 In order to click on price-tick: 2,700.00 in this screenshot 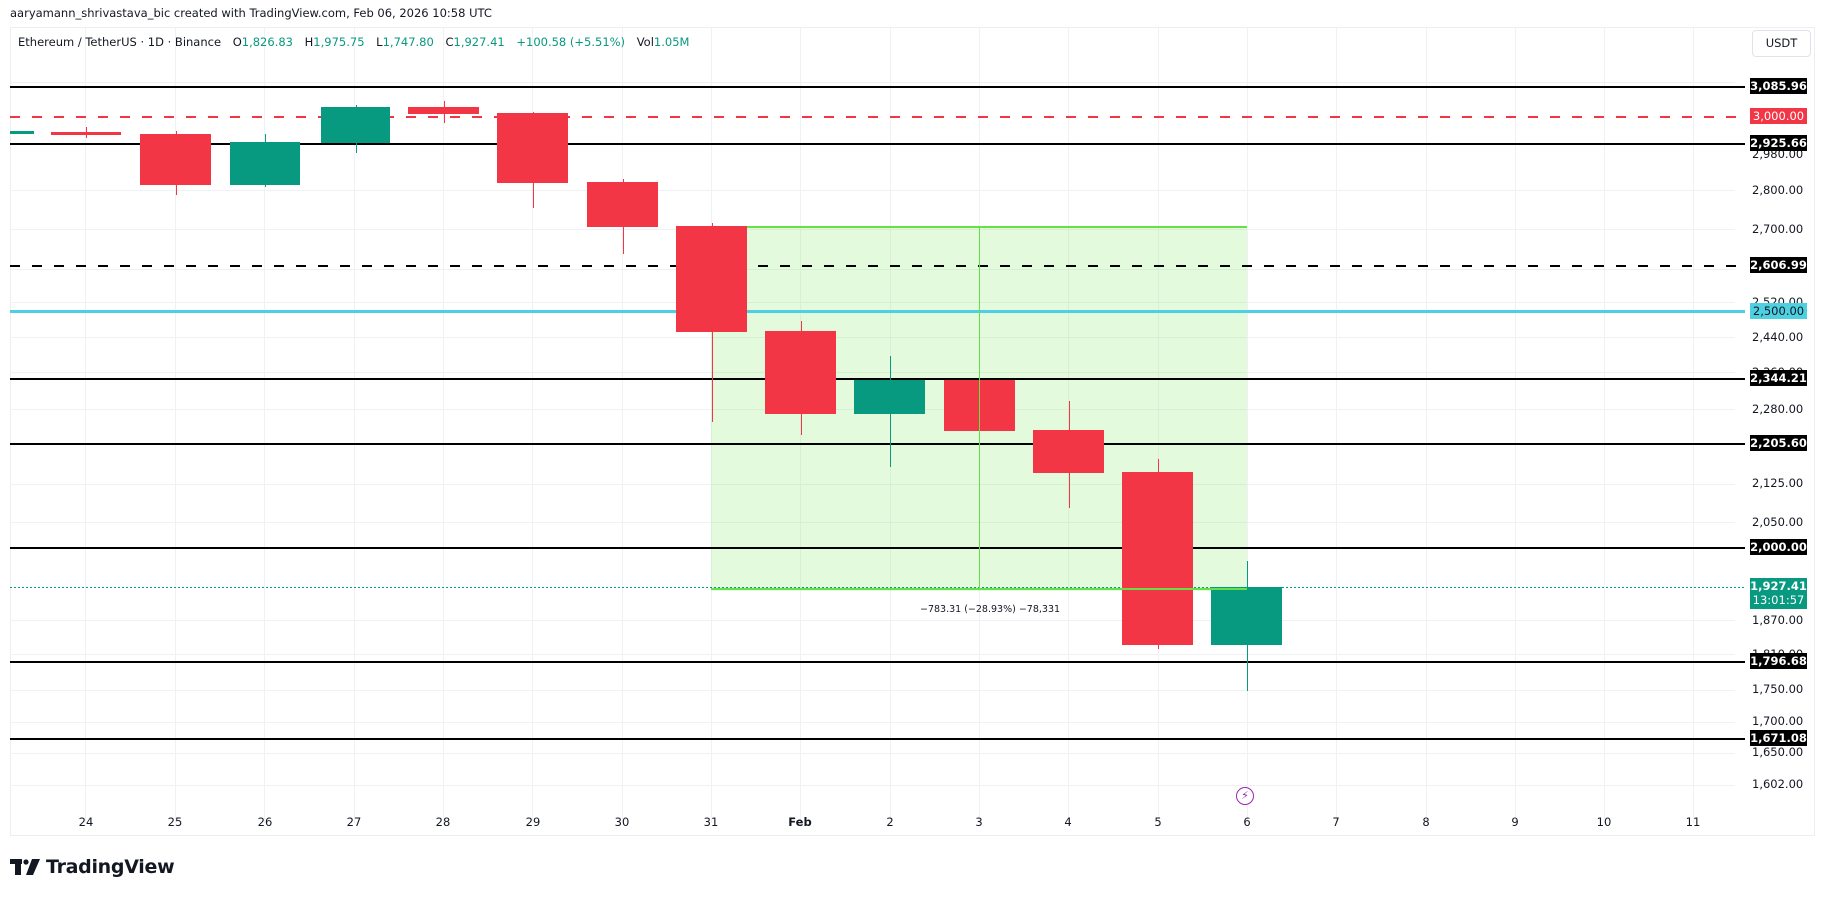, I will do `click(1778, 229)`.